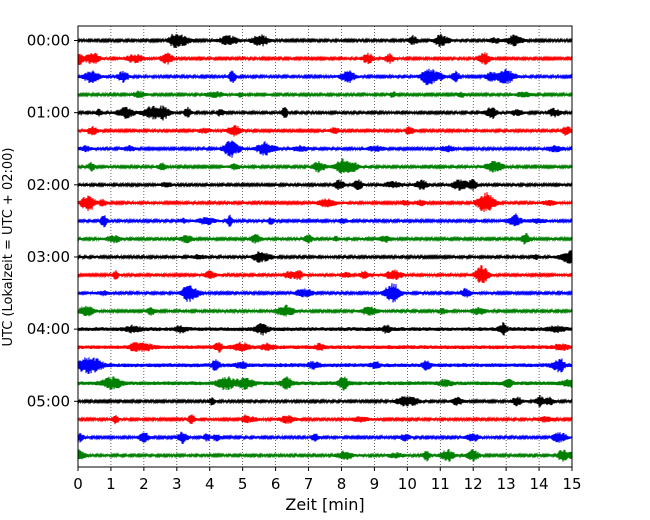  Describe the element at coordinates (276, 484) in the screenshot. I see `x-tick-label: 6` at that location.